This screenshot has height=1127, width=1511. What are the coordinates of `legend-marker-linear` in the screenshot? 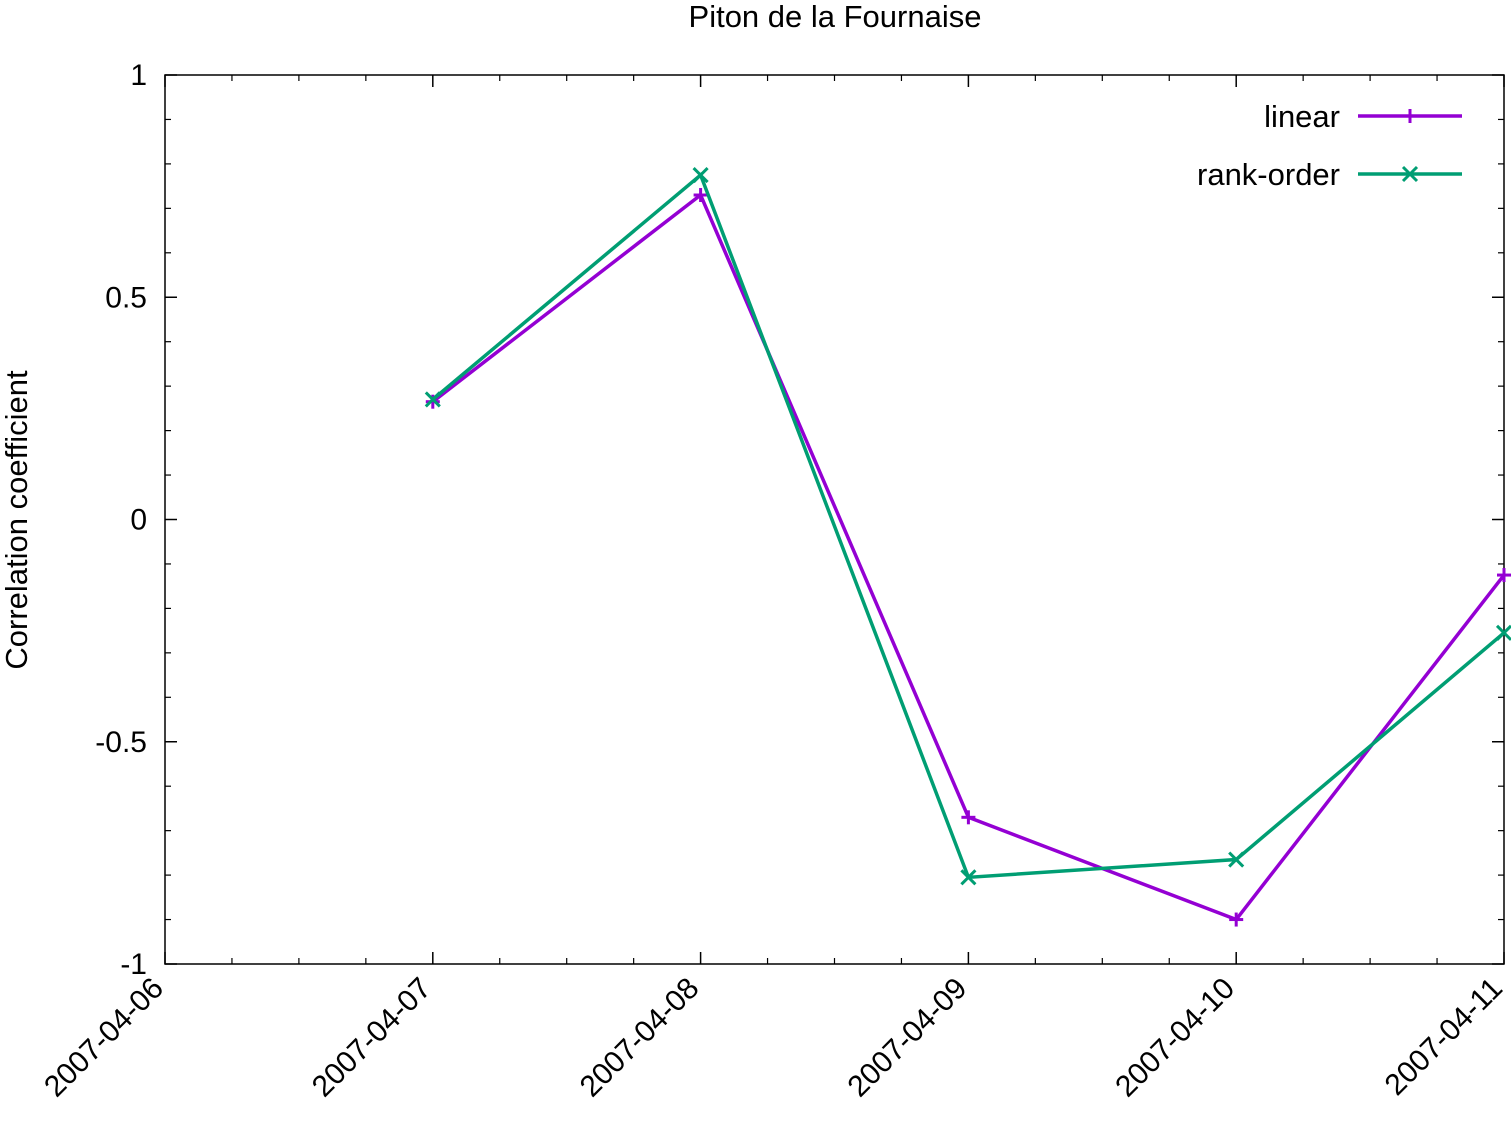 It's located at (1410, 116).